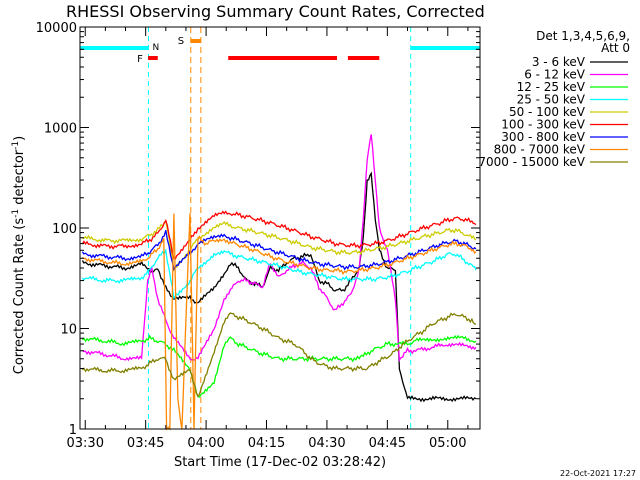 This screenshot has height=480, width=640. What do you see at coordinates (181, 41) in the screenshot?
I see `saa-flag-label: S` at bounding box center [181, 41].